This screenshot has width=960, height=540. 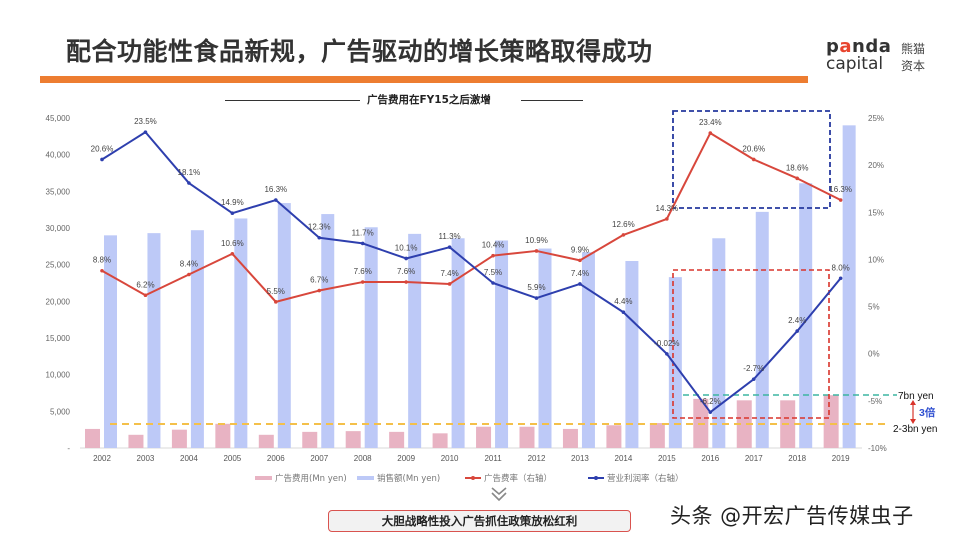 What do you see at coordinates (449, 273) in the screenshot?
I see `ad-ratio-line-data-label: 7.4%` at bounding box center [449, 273].